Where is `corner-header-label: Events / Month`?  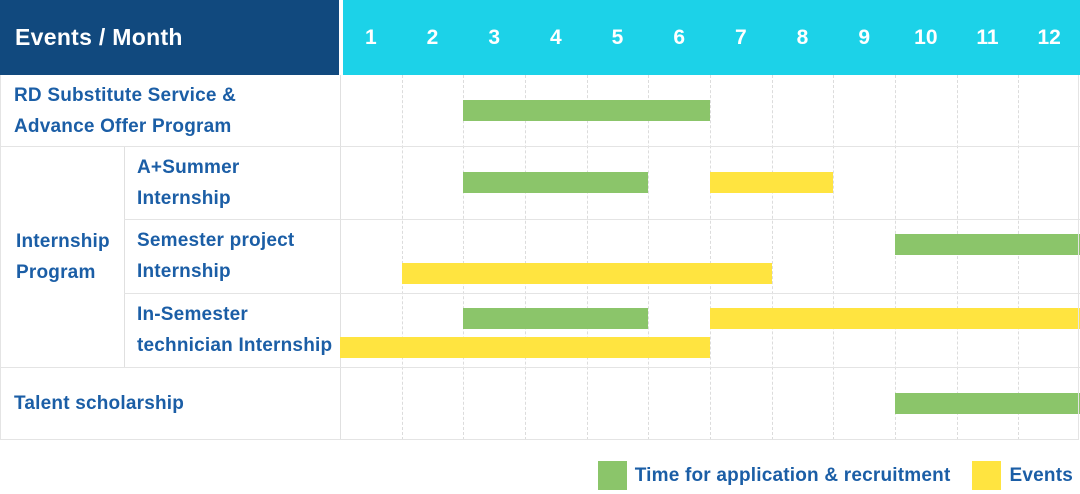
corner-header-label: Events / Month is located at coordinates (99, 37).